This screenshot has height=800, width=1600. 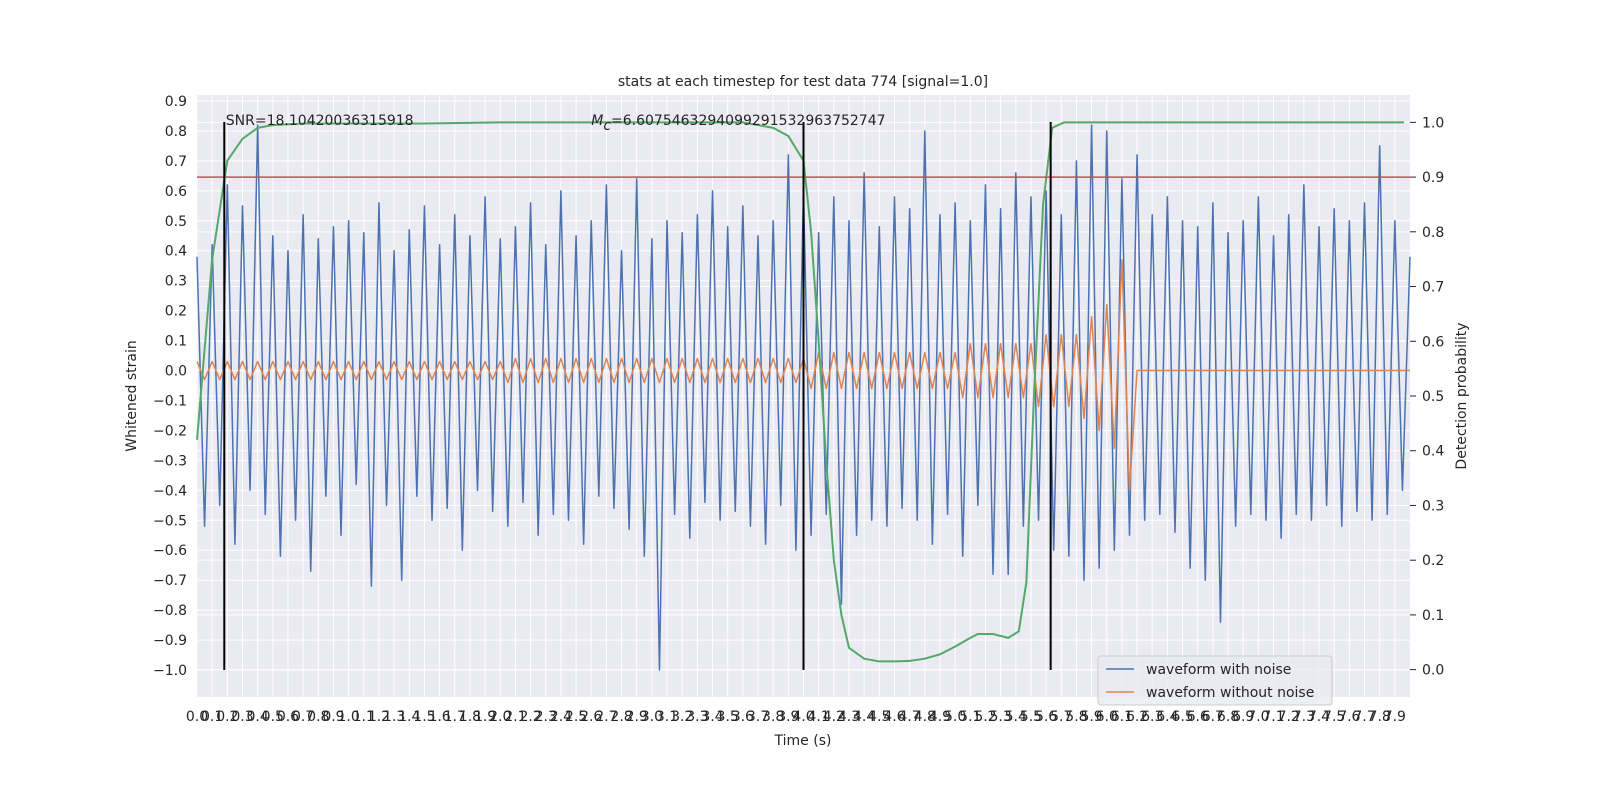 What do you see at coordinates (170, 581) in the screenshot?
I see `y-tick-label: −0.7` at bounding box center [170, 581].